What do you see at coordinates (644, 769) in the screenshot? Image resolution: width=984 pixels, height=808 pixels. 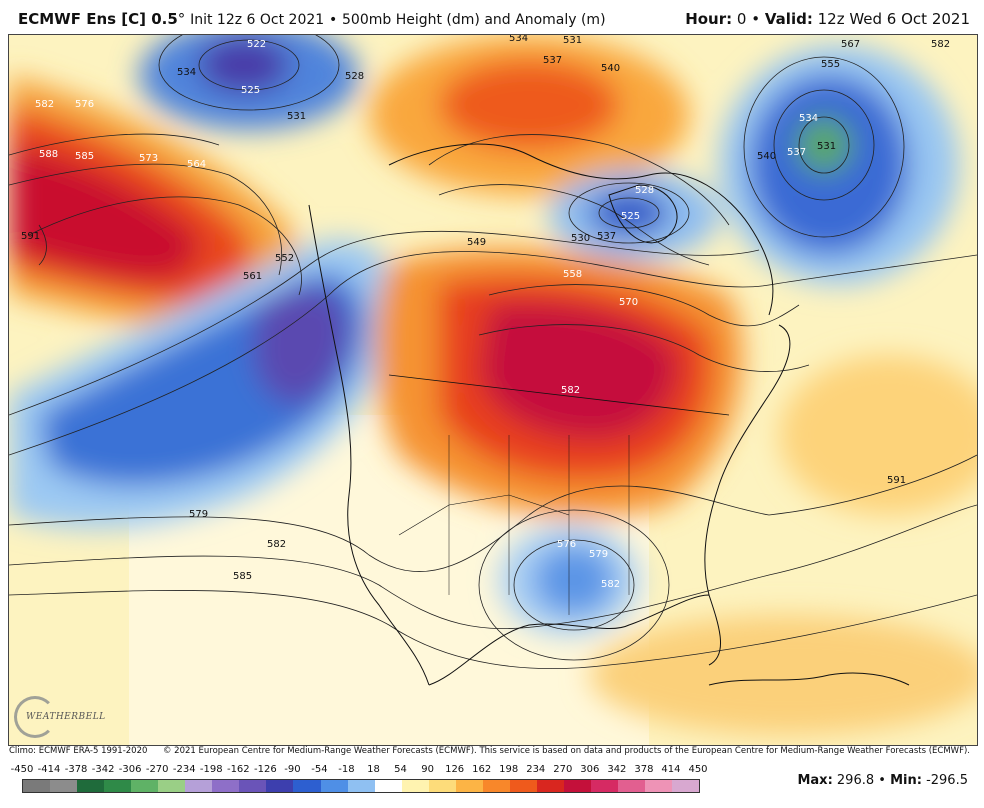 I see `colorbar-tick-label: 378` at bounding box center [644, 769].